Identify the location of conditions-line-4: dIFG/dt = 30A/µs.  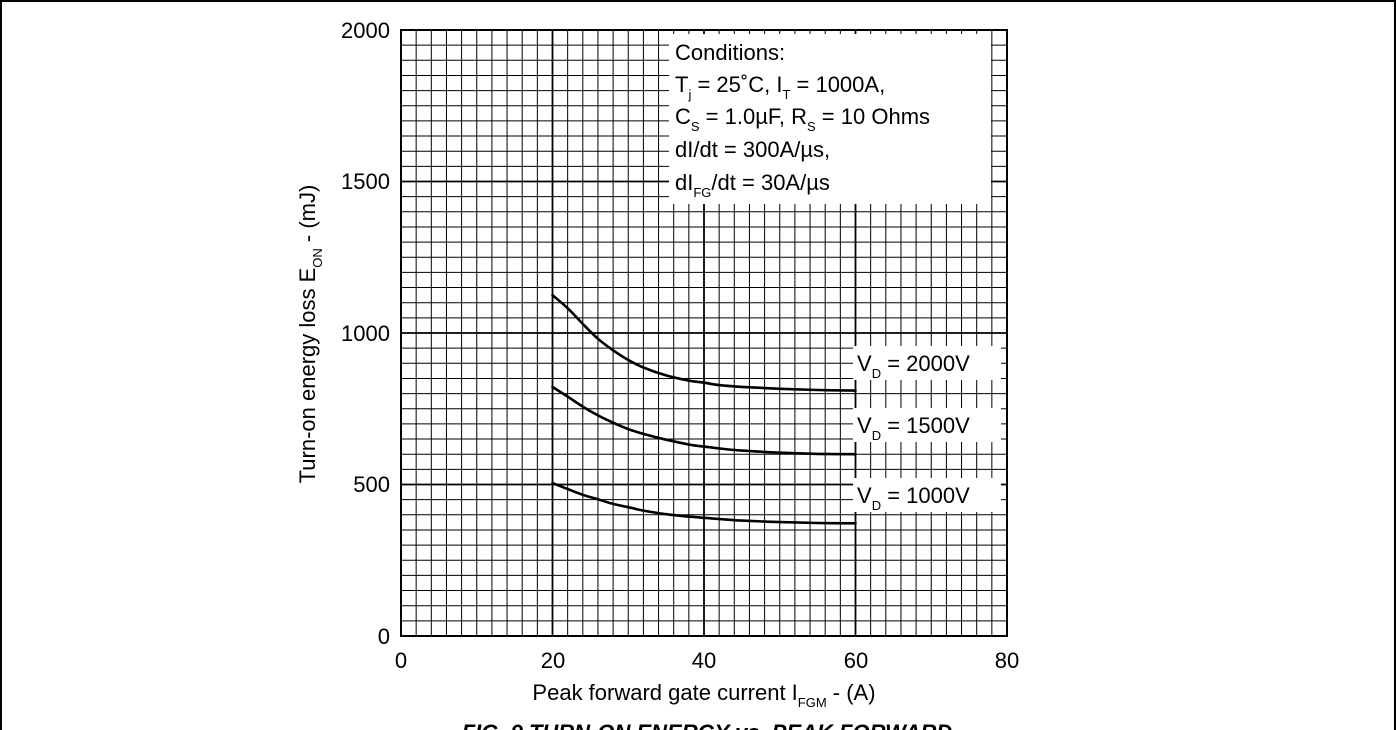
(752, 185).